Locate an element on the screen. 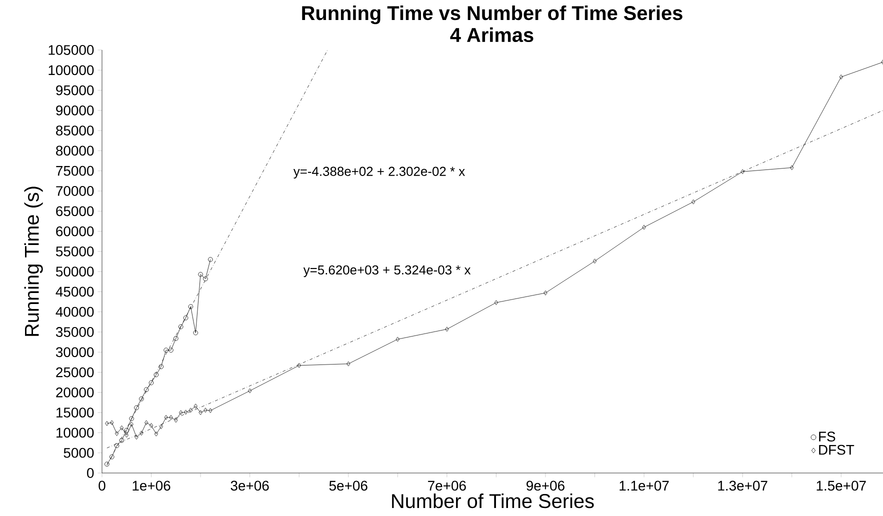  x-tick-label: 9e+06 is located at coordinates (545, 485).